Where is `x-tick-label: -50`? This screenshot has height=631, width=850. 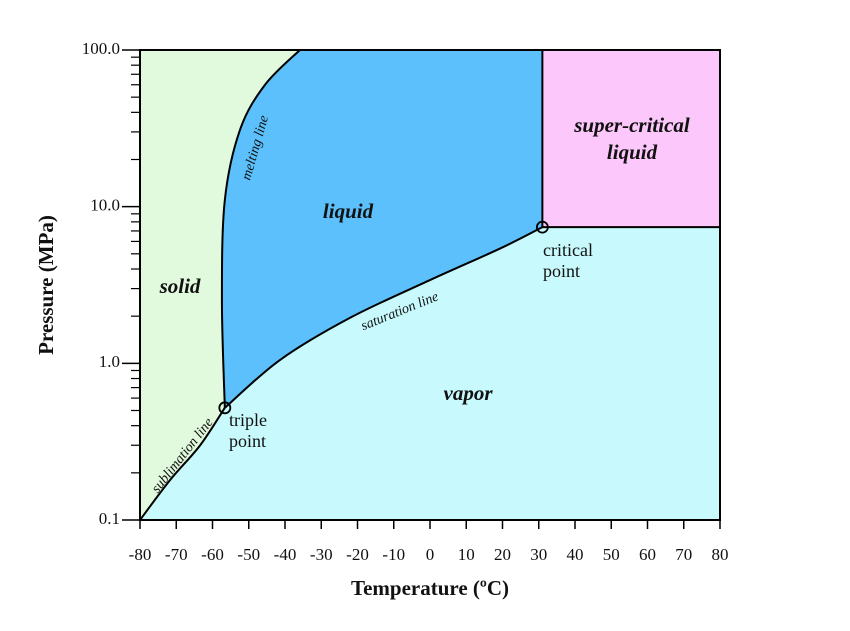 x-tick-label: -50 is located at coordinates (248, 554).